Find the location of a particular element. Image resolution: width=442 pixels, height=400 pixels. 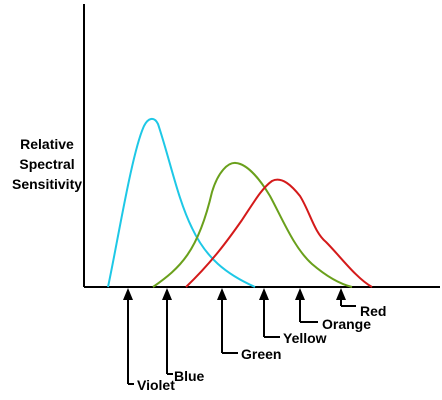

y-axis-label-line-2: Spectral is located at coordinates (47, 164).